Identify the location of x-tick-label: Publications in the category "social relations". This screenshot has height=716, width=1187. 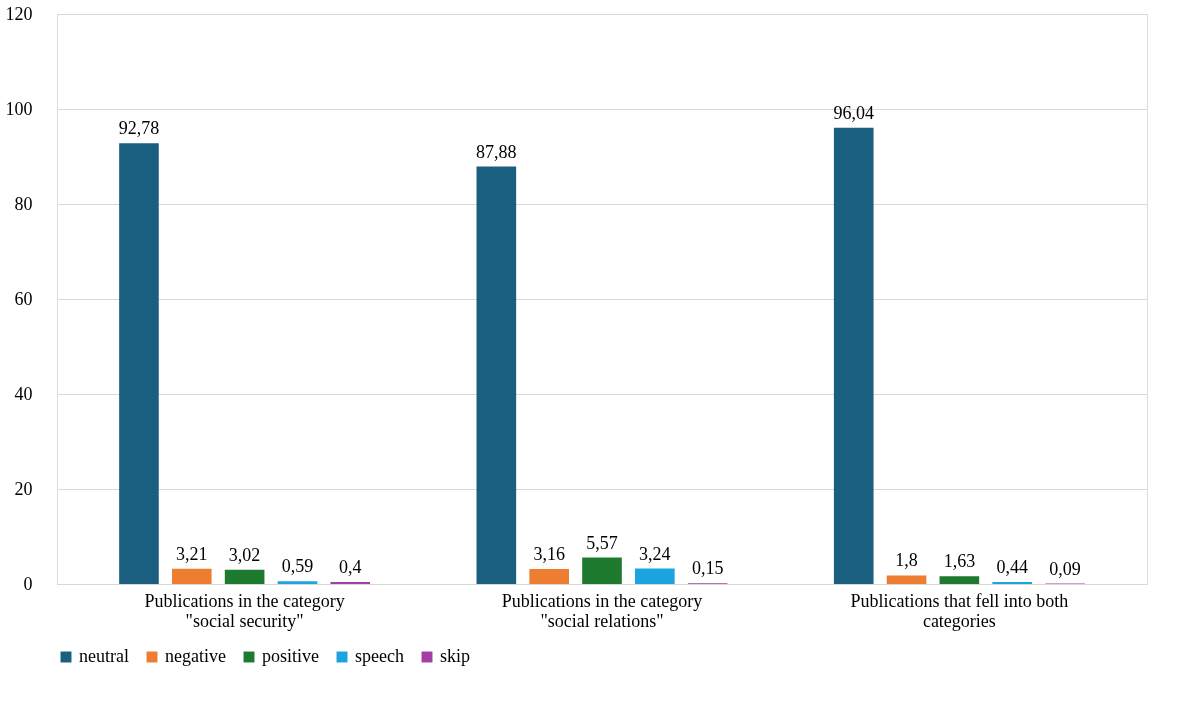
(602, 610).